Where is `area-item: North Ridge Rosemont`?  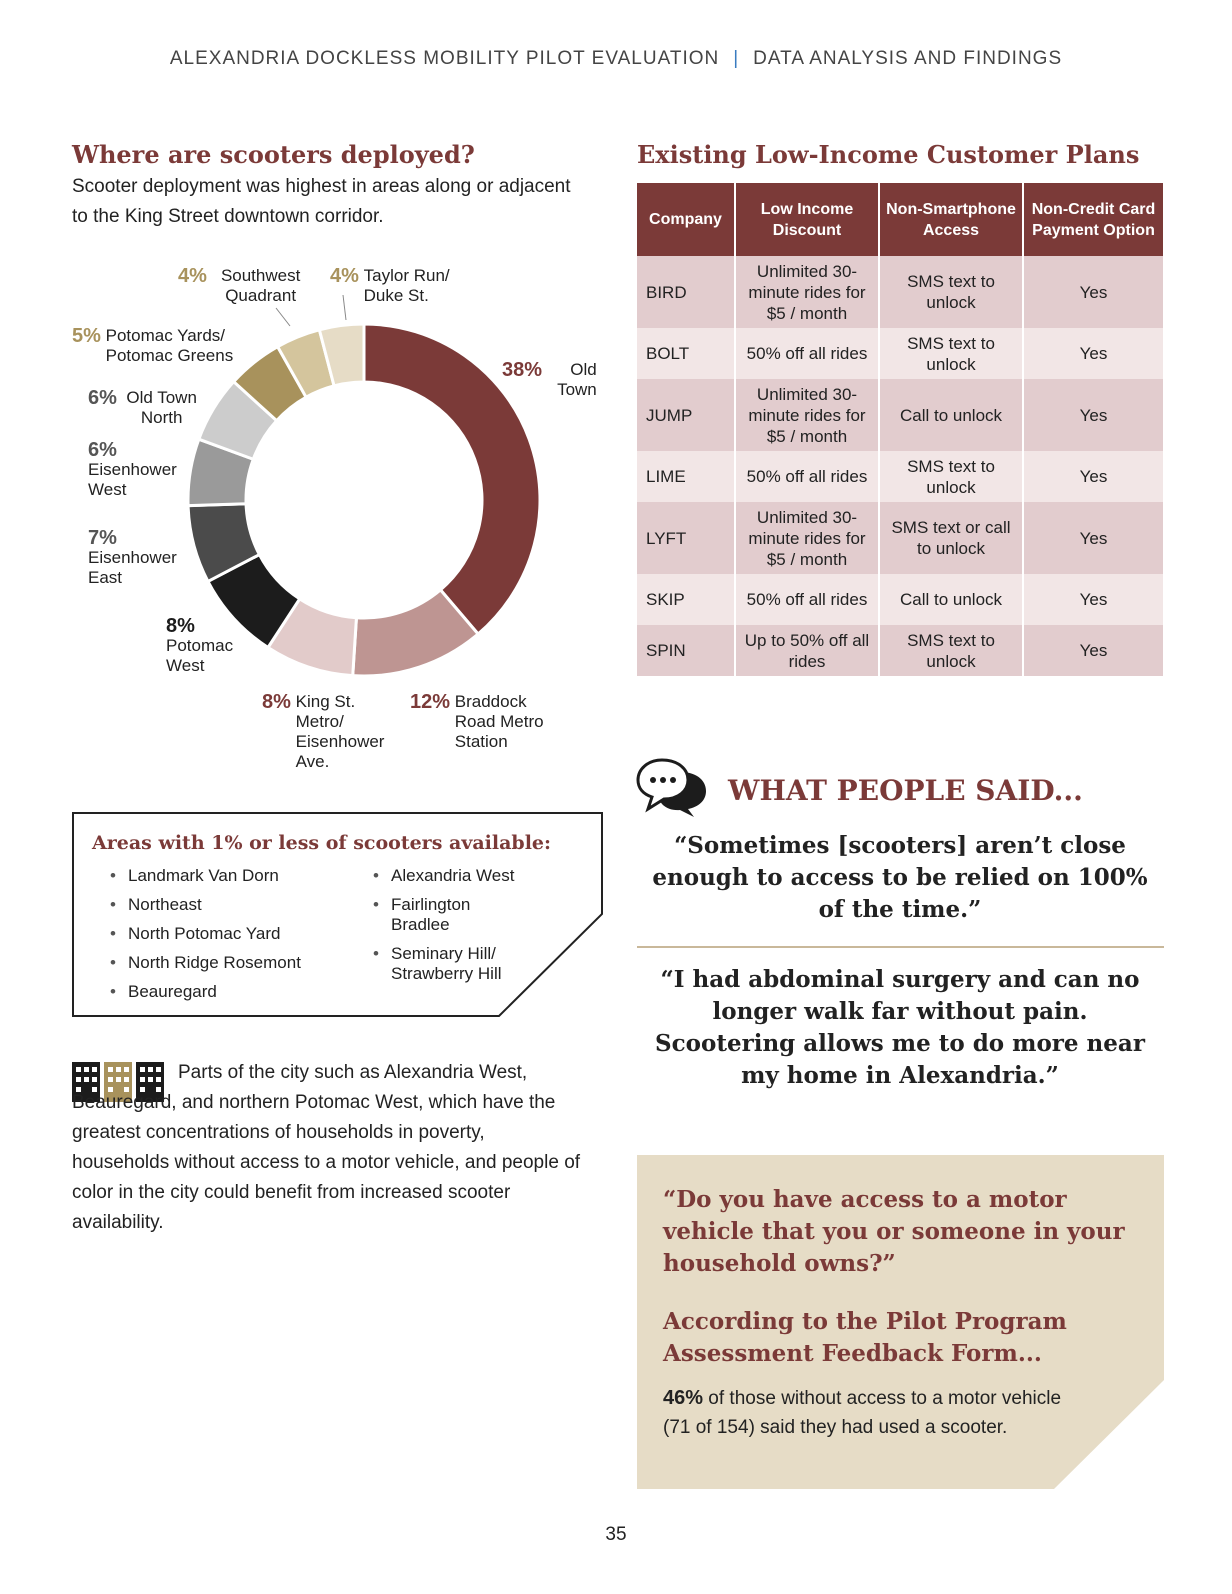
area-item: North Ridge Rosemont is located at coordinates (230, 963).